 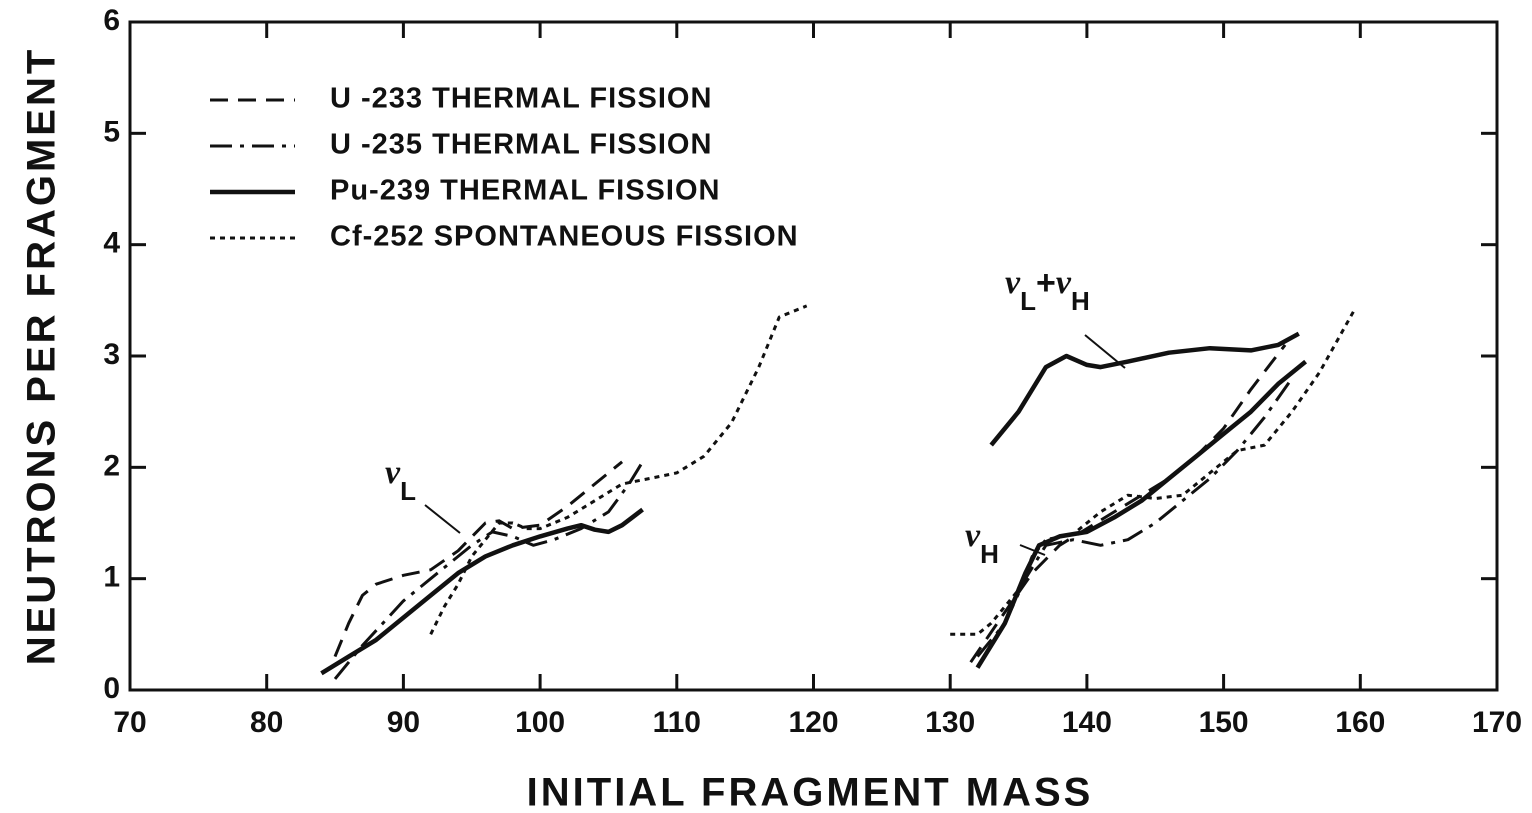 I want to click on x-axis-label: INITIAL FRAGMENT MASS, so click(x=810, y=792).